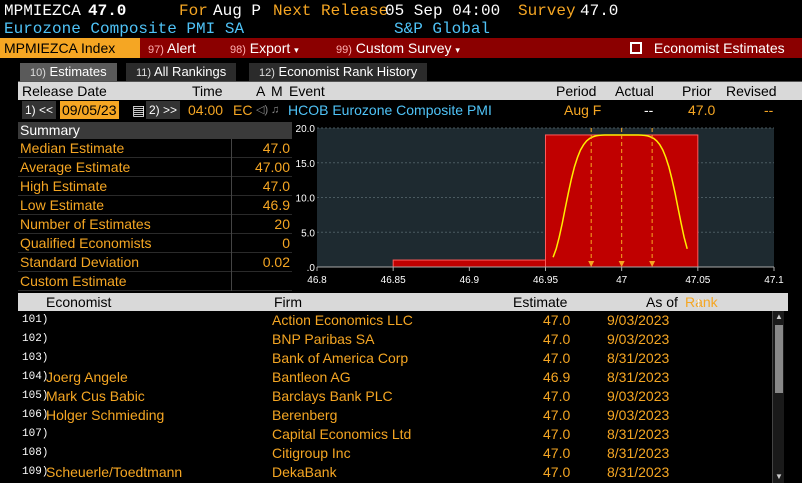  Describe the element at coordinates (78, 71) in the screenshot. I see `tab-label: Estimates` at that location.